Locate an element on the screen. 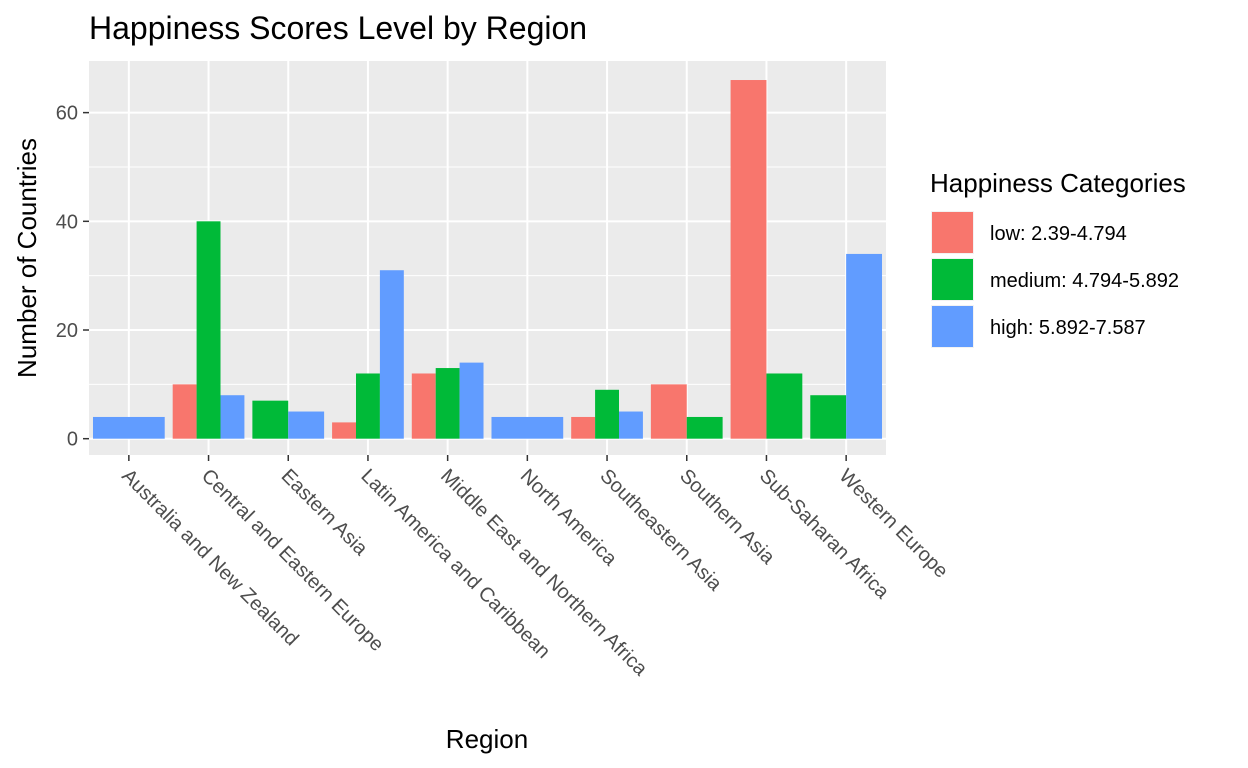 The image size is (1248, 768). y-axis-title: Number of Countries is located at coordinates (27, 258).